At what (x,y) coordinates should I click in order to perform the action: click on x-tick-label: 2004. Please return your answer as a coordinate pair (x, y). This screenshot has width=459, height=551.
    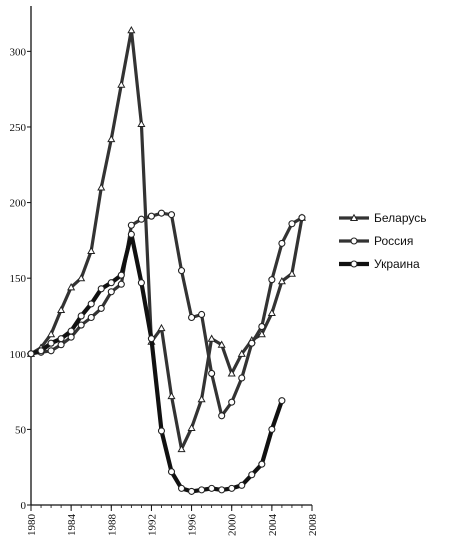
    Looking at the image, I should click on (273, 525).